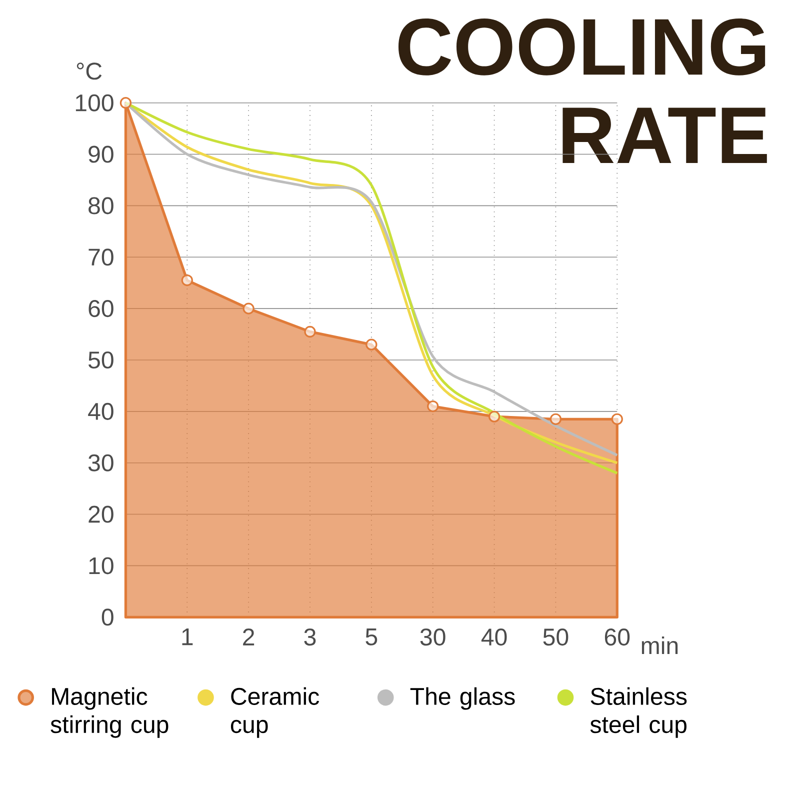 This screenshot has width=800, height=800. I want to click on legend-label: Ceramic cup, so click(275, 712).